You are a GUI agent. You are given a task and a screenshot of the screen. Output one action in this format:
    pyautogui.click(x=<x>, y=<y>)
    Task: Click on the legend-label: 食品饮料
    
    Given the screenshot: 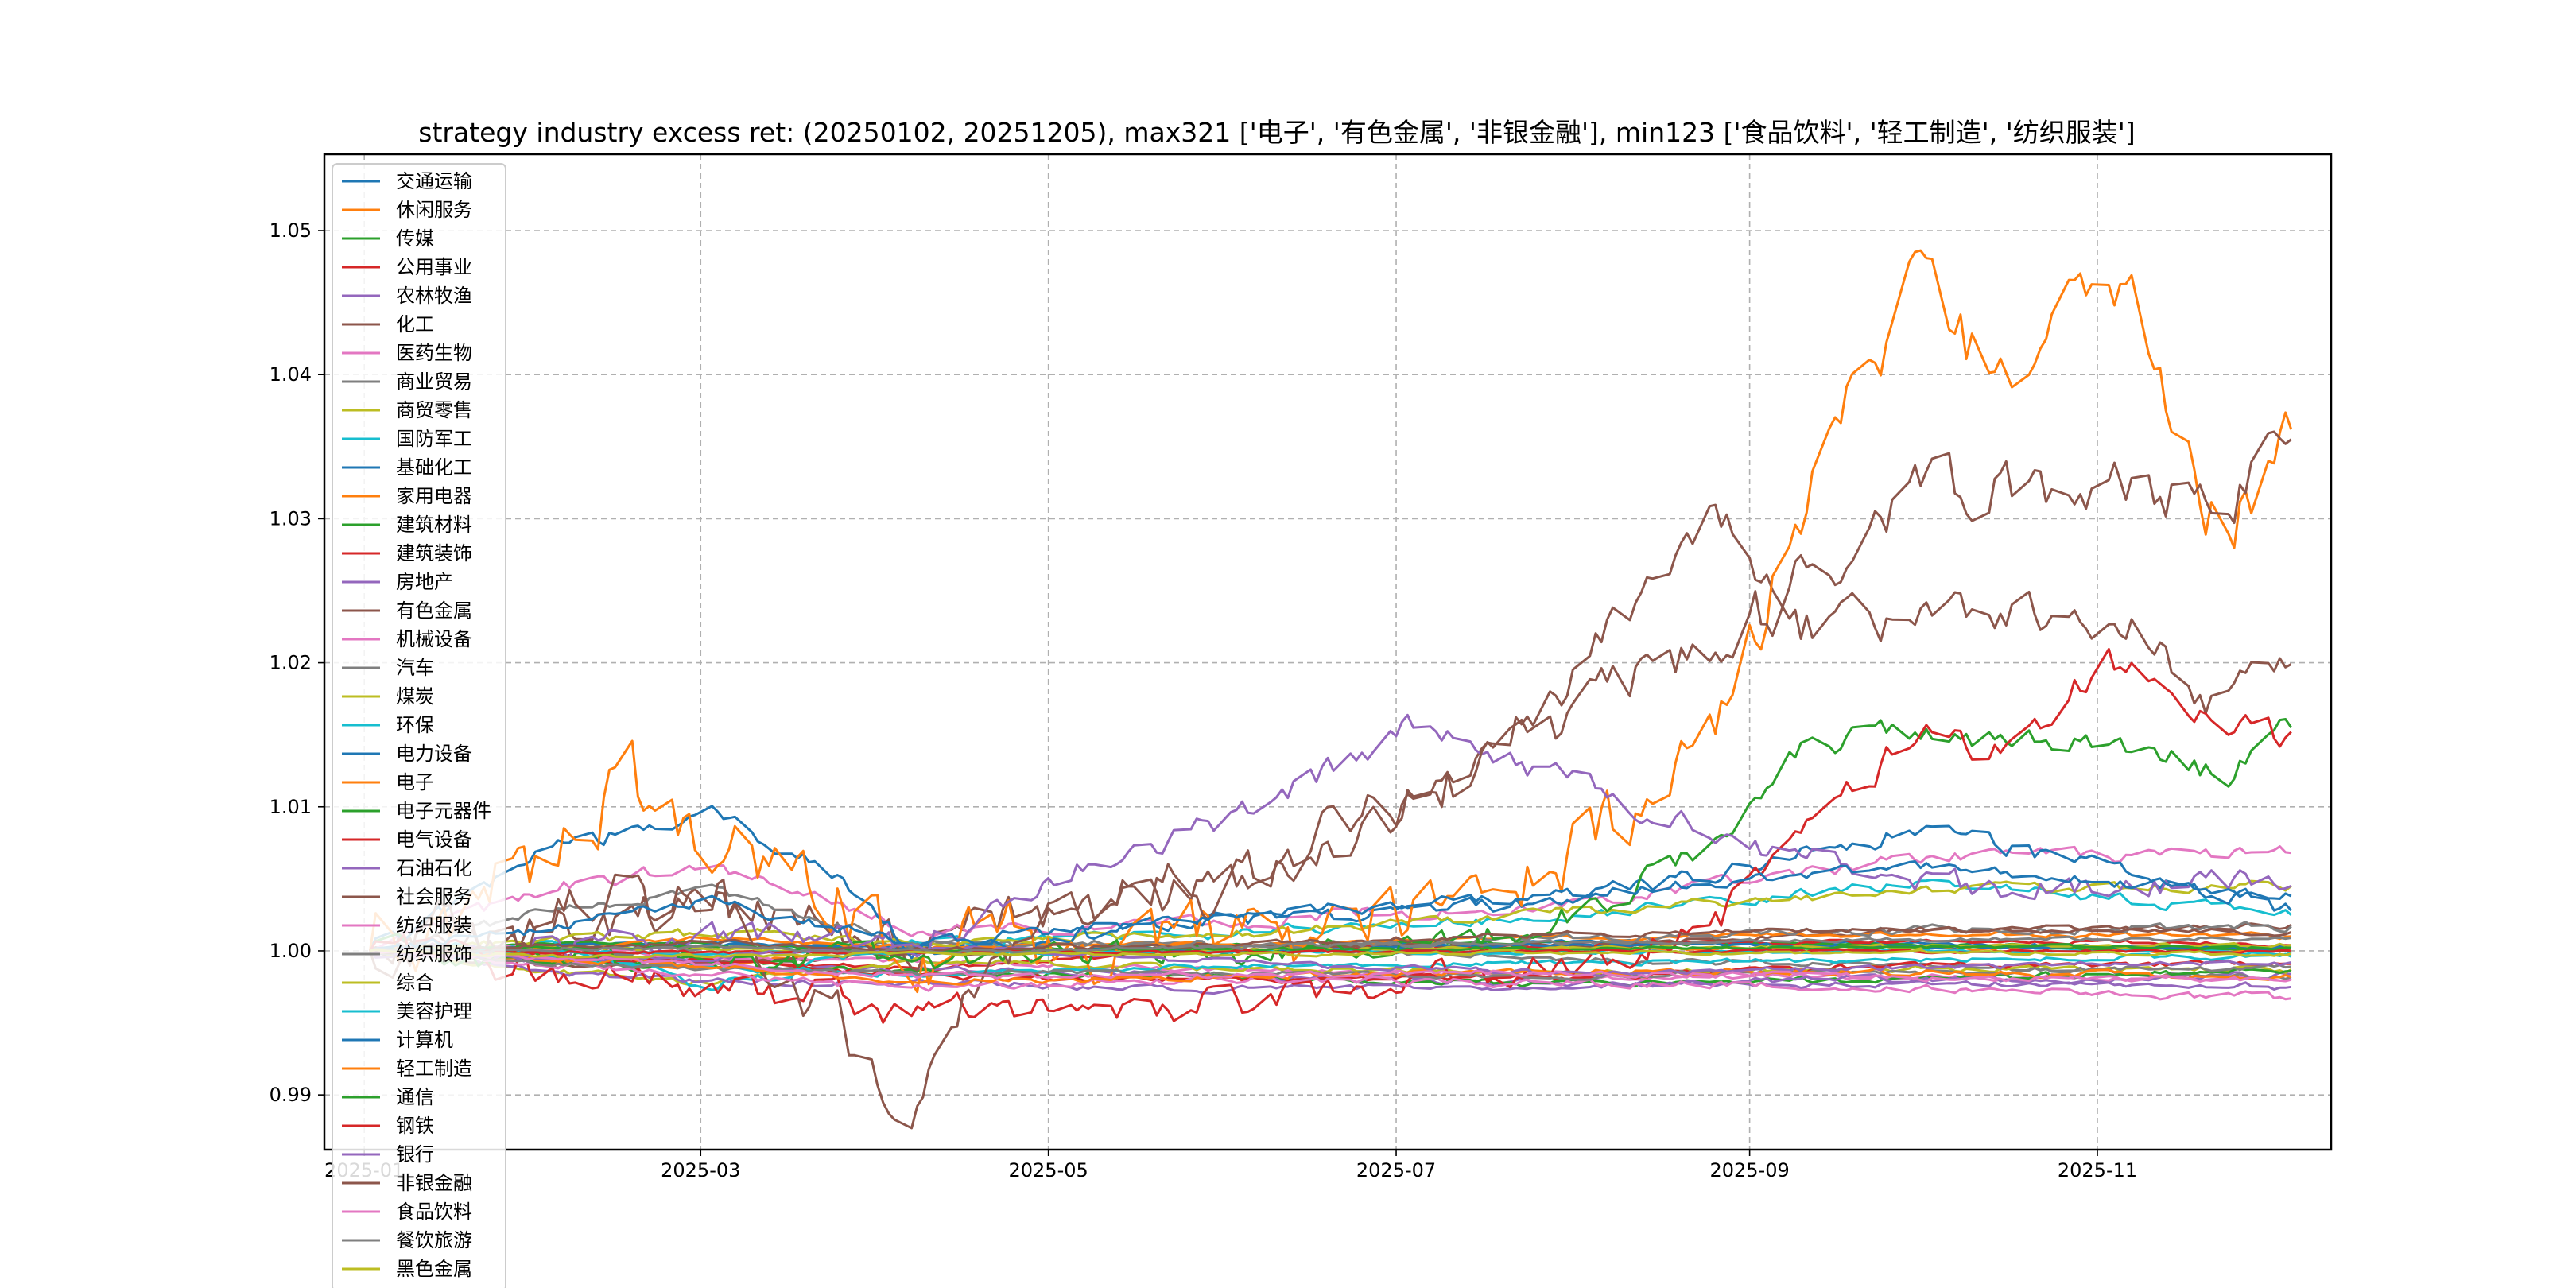 What is the action you would take?
    pyautogui.click(x=434, y=1212)
    